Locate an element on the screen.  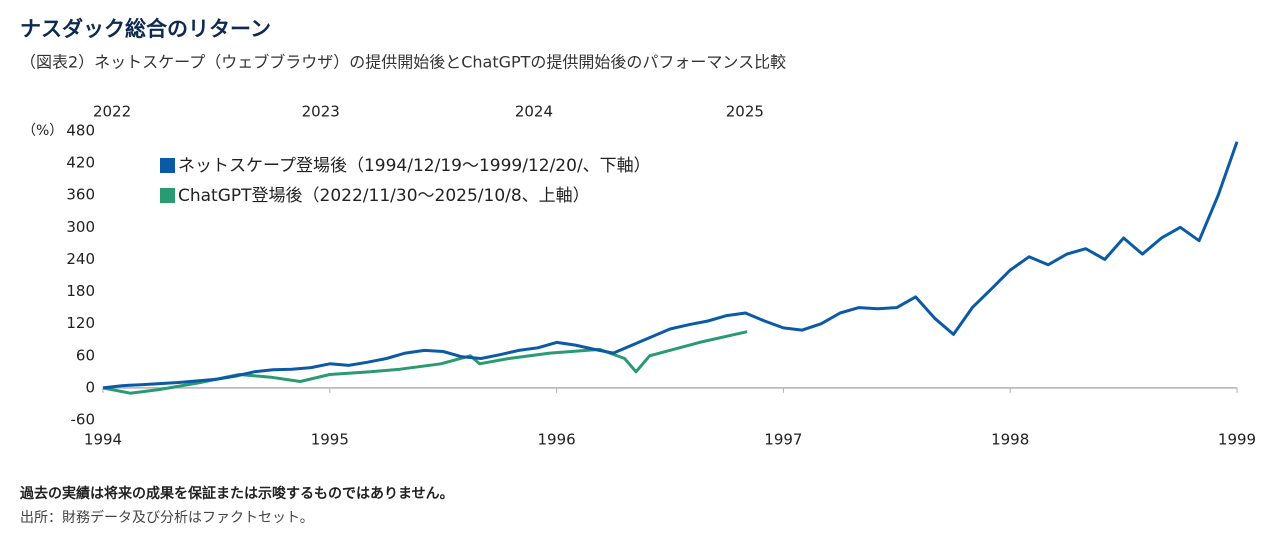
y-tick-label: 60 is located at coordinates (85, 355).